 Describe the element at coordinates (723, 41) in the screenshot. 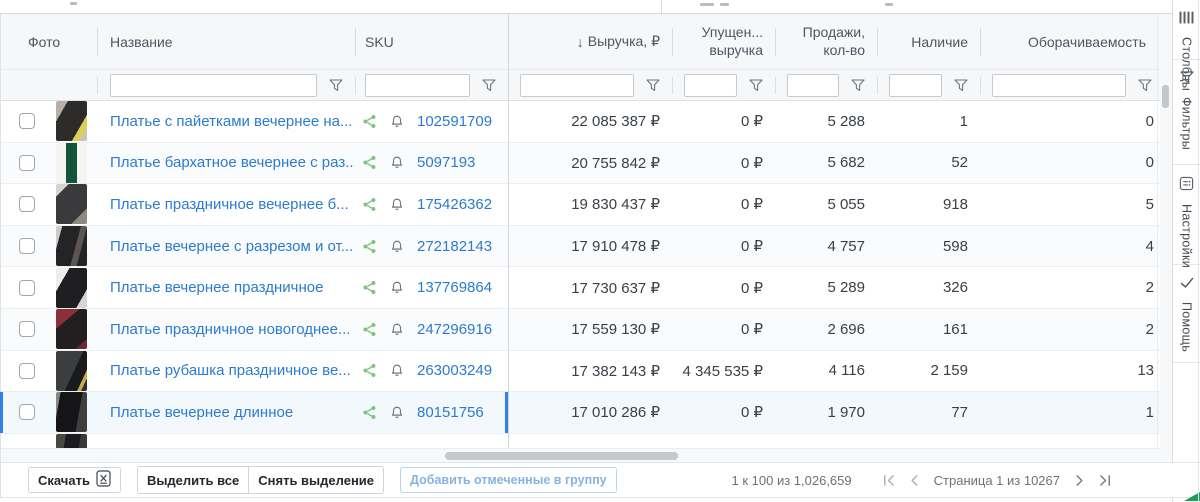

I see `col-header-lost-revenue: Упущен... выручка` at that location.